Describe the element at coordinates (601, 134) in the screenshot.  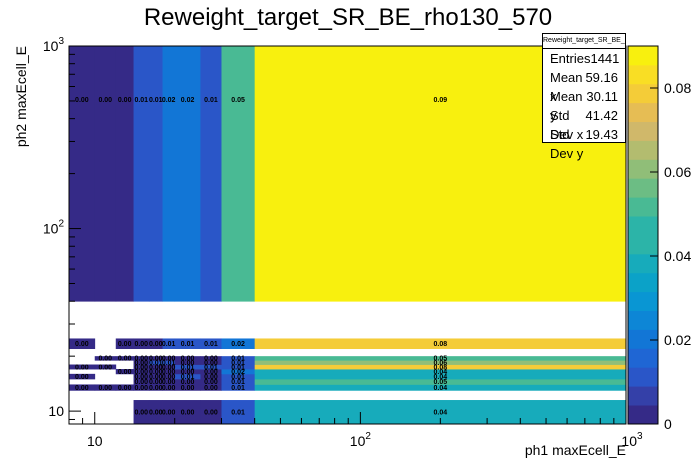
I see `stats-std-y-value: 19.43` at that location.